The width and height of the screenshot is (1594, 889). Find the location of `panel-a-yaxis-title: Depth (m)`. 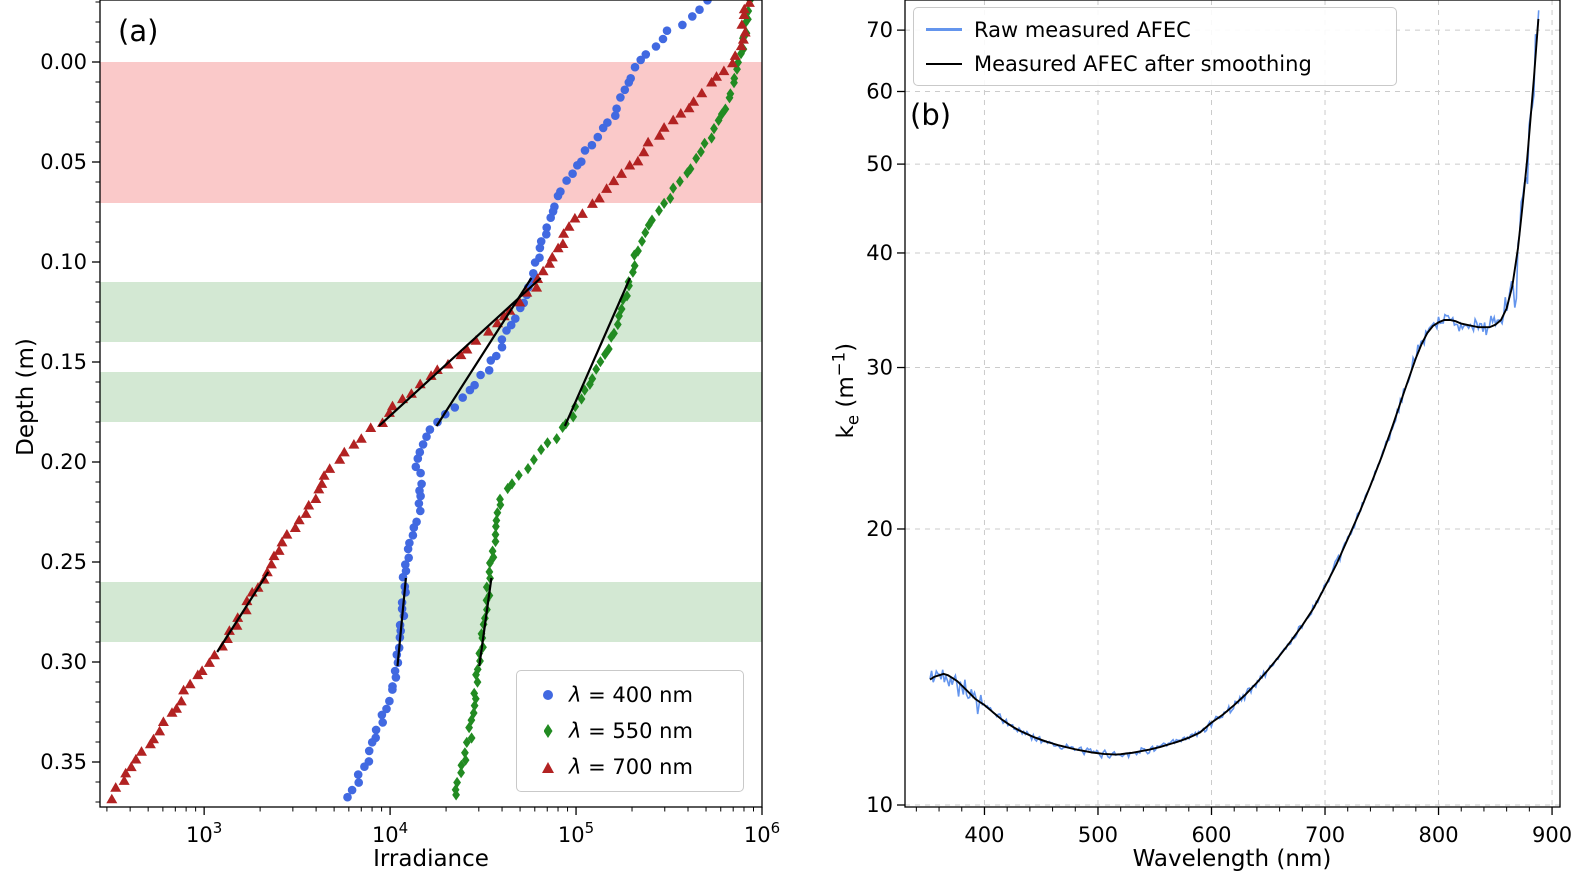

panel-a-yaxis-title: Depth (m) is located at coordinates (26, 397).